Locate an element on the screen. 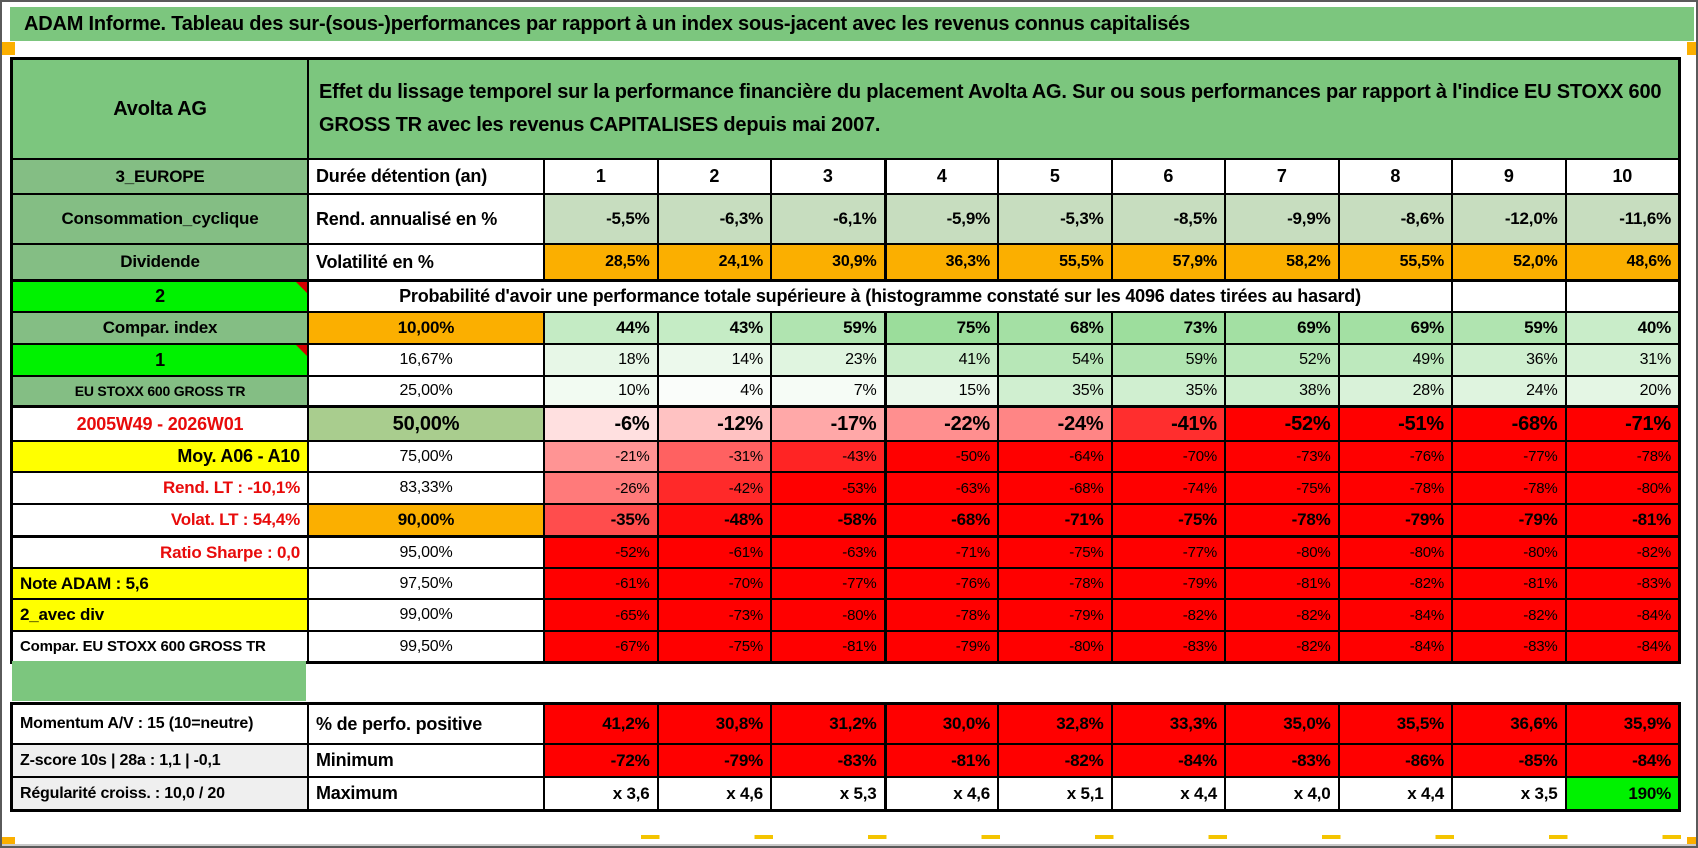 The image size is (1698, 848). stat-data-cell: -72% is located at coordinates (601, 760).